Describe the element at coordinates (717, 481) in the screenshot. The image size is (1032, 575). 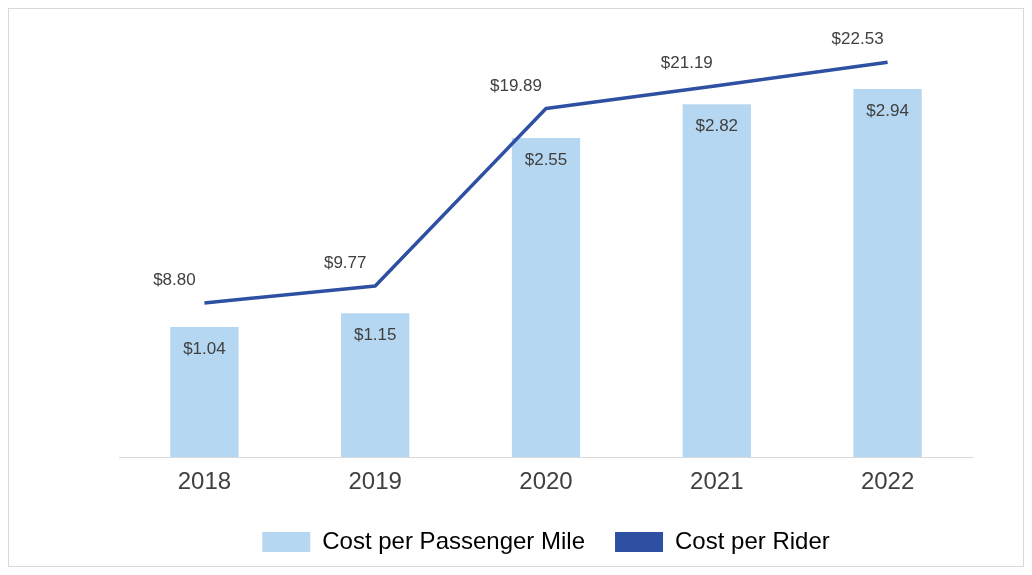
I see `x-tick-label: 2021` at that location.